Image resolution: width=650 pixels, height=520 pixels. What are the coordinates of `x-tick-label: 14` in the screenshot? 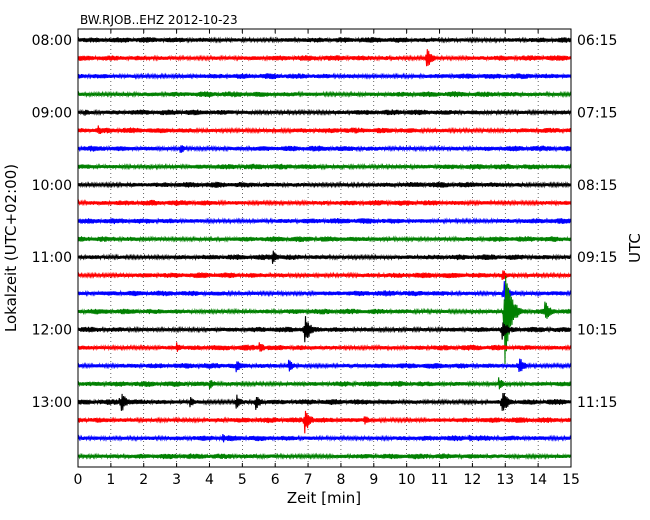 It's located at (538, 480).